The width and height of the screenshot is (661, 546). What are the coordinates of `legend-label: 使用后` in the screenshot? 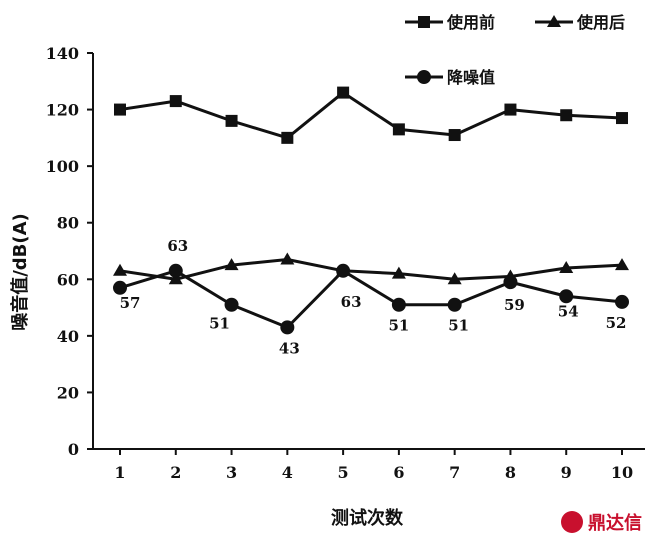 It's located at (600, 22).